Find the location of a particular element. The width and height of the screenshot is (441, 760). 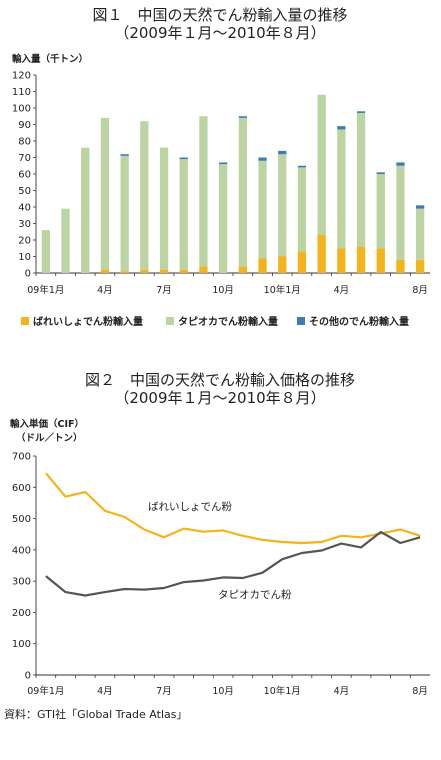

chart1-ytick-label: 50 is located at coordinates (24, 191).